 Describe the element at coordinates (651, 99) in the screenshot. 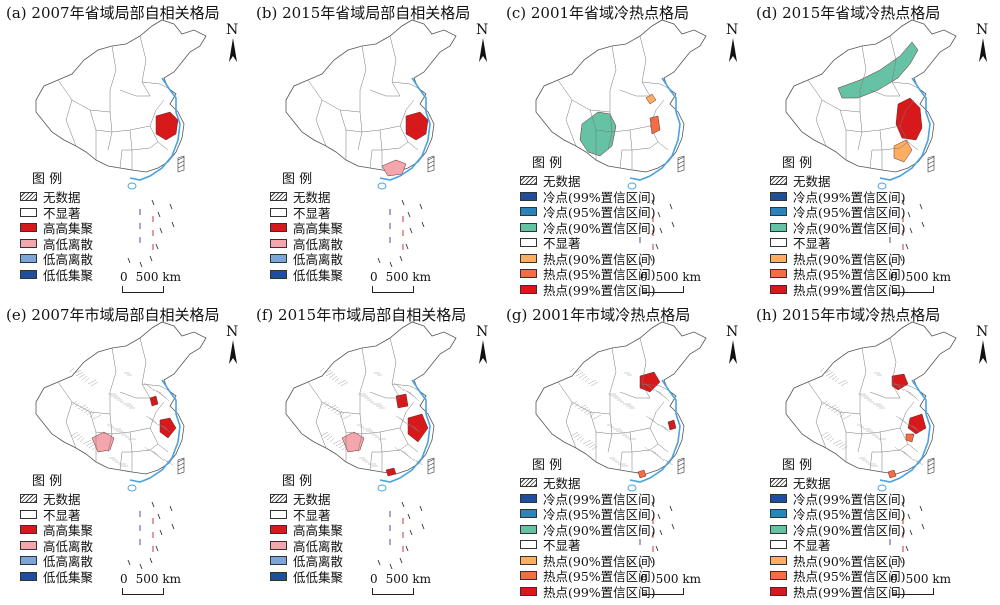

I see `shandong-region` at that location.